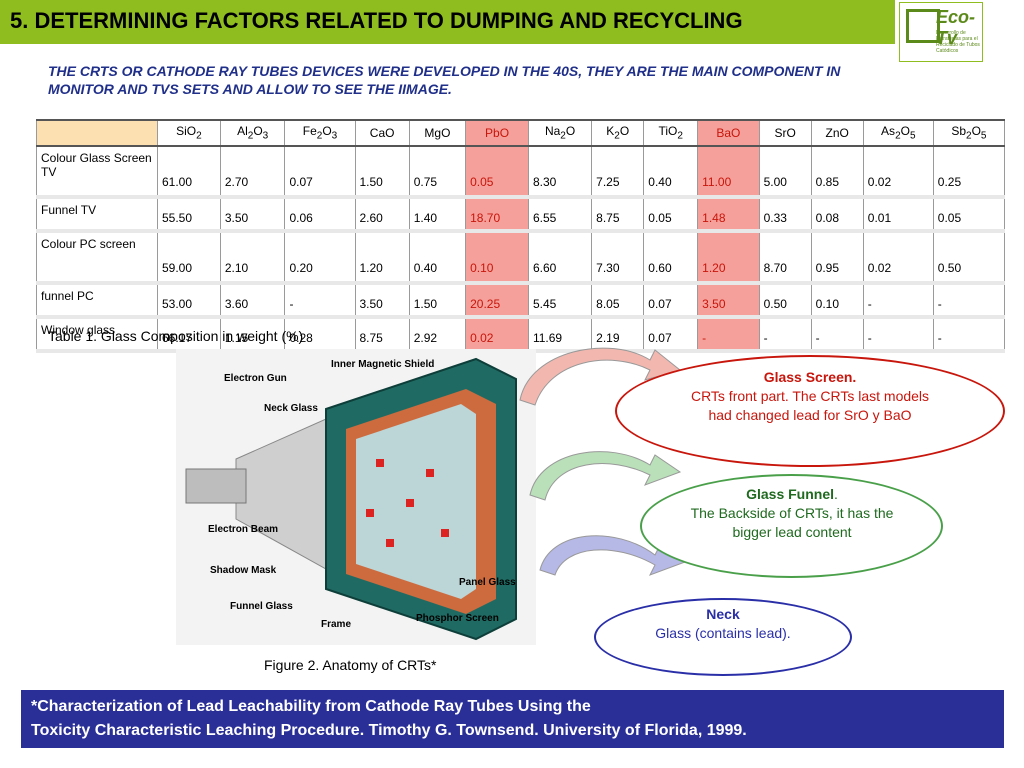  I want to click on label-shadow-mask: Shadow Mask, so click(243, 570).